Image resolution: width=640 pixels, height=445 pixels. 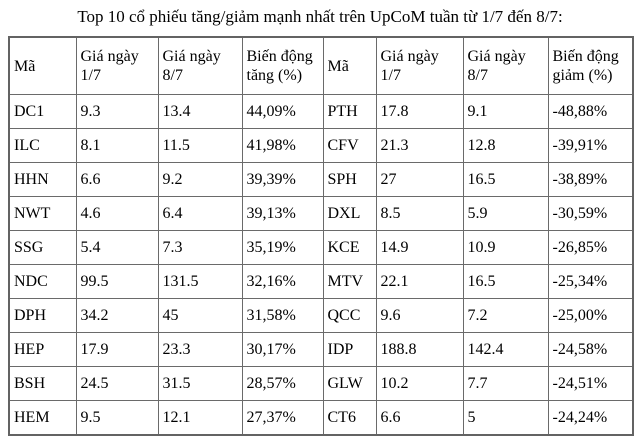 What do you see at coordinates (117, 349) in the screenshot?
I see `price-1-7-cell: 17.9` at bounding box center [117, 349].